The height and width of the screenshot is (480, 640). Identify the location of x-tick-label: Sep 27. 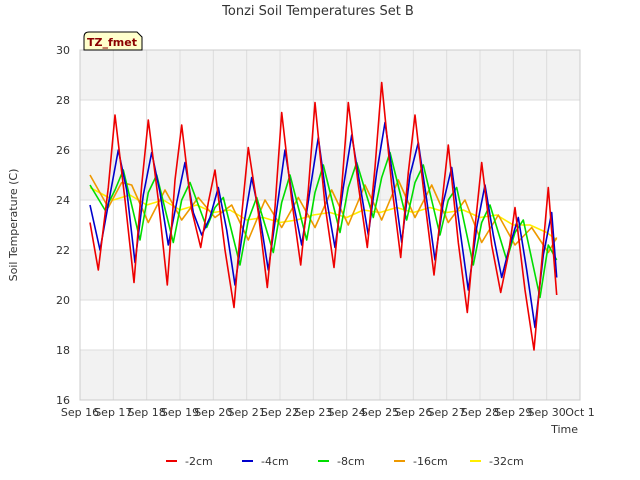
(447, 412).